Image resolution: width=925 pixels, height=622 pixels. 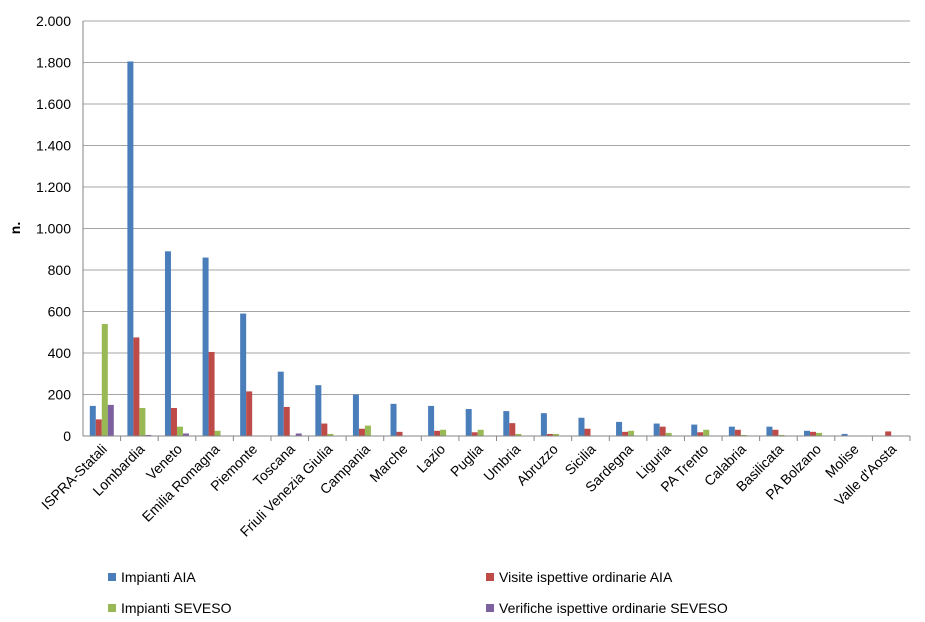 I want to click on y-tick-label: 1.200, so click(x=53, y=187).